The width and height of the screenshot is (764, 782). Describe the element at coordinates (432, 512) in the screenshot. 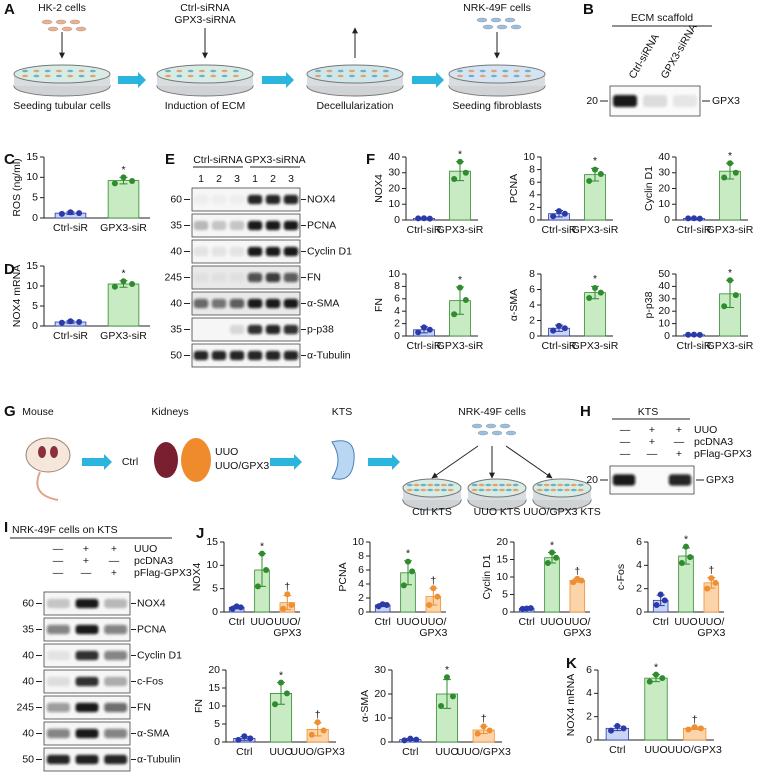

I see `dish-label: Ctrl KTS` at that location.